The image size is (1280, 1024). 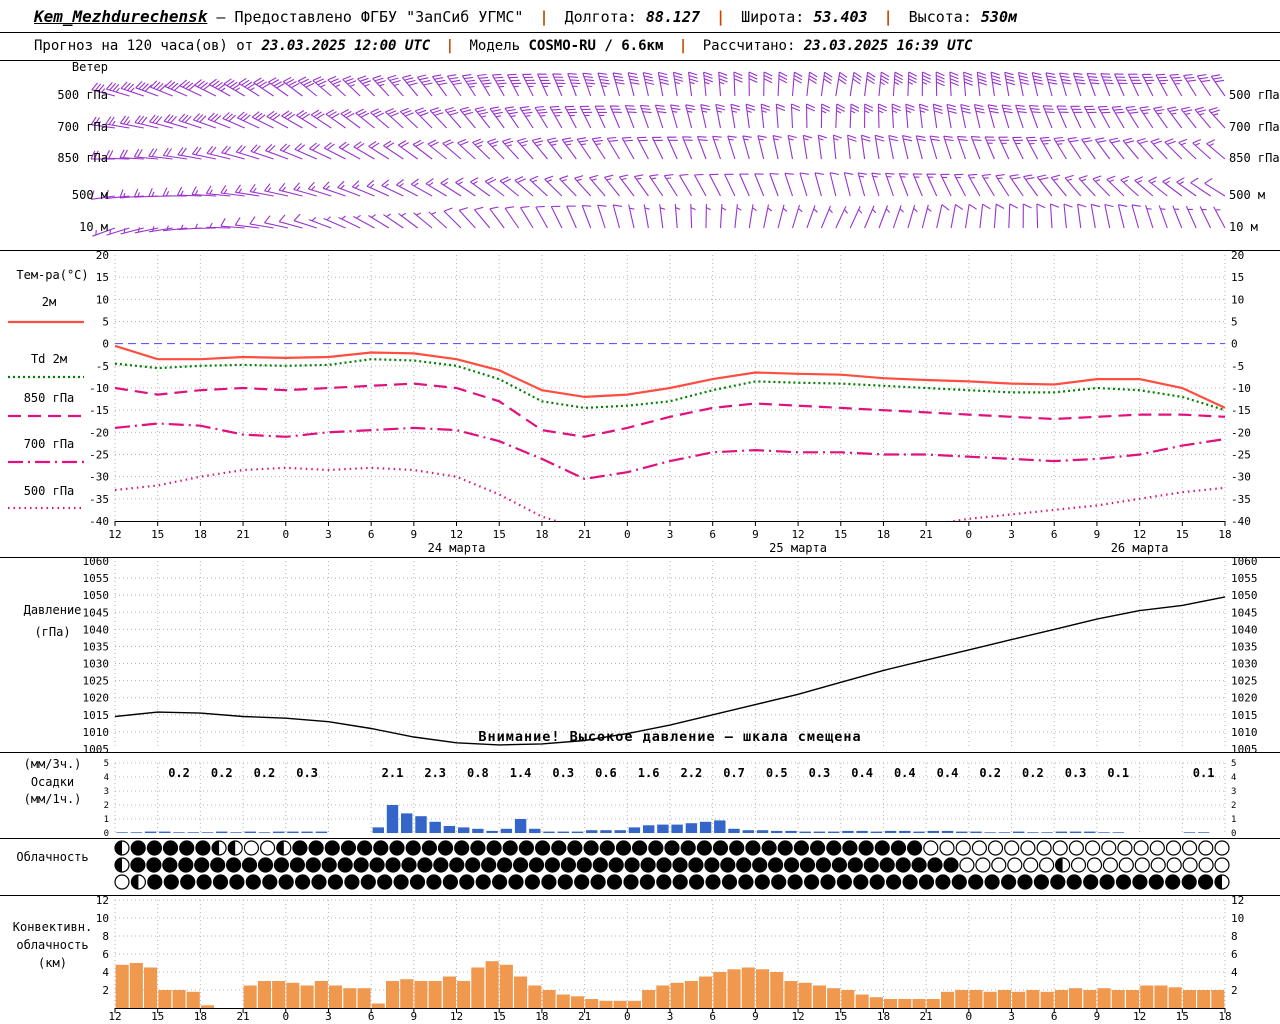 I want to click on longitude-label: Долгота:, so click(x=600, y=17).